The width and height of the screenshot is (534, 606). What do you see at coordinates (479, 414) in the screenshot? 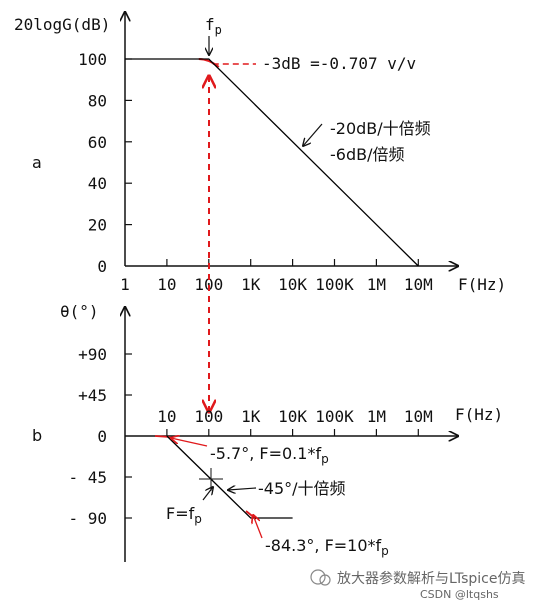
I see `x-label-b: F(Hz)` at bounding box center [479, 414].